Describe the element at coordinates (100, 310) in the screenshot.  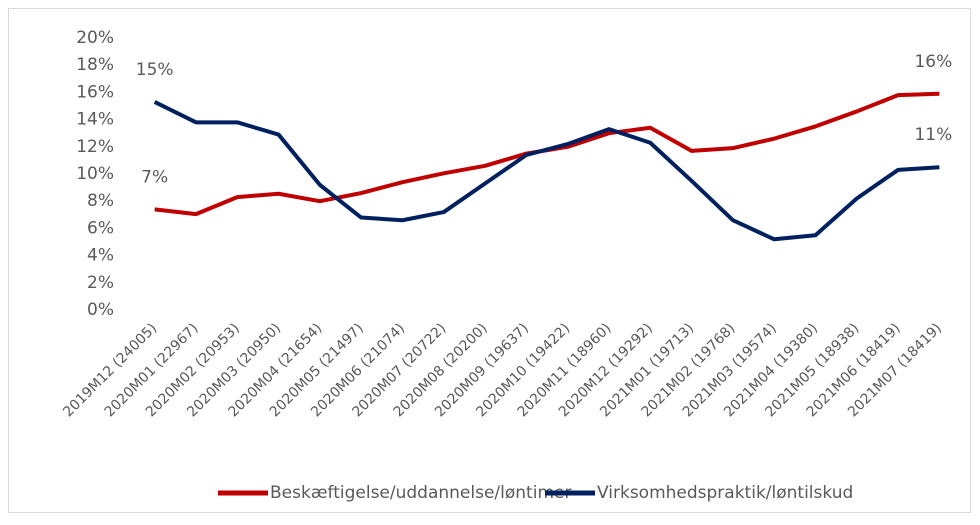
I see `y-tick-label: 0%` at that location.